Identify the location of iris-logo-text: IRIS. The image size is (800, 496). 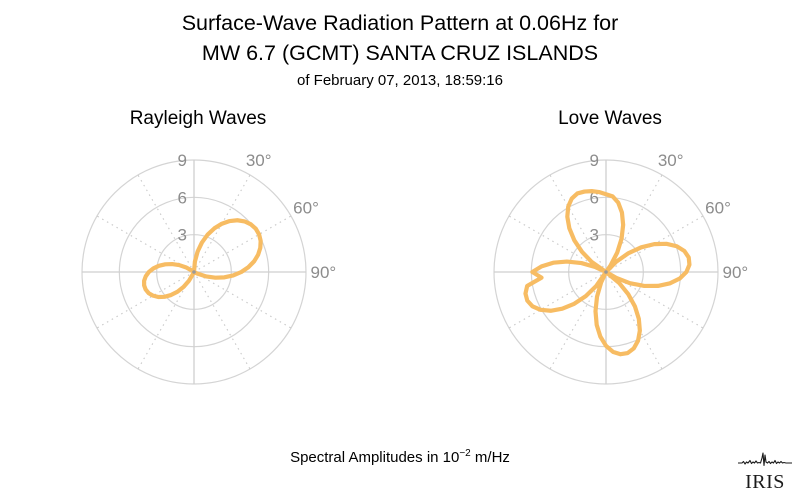
(765, 482).